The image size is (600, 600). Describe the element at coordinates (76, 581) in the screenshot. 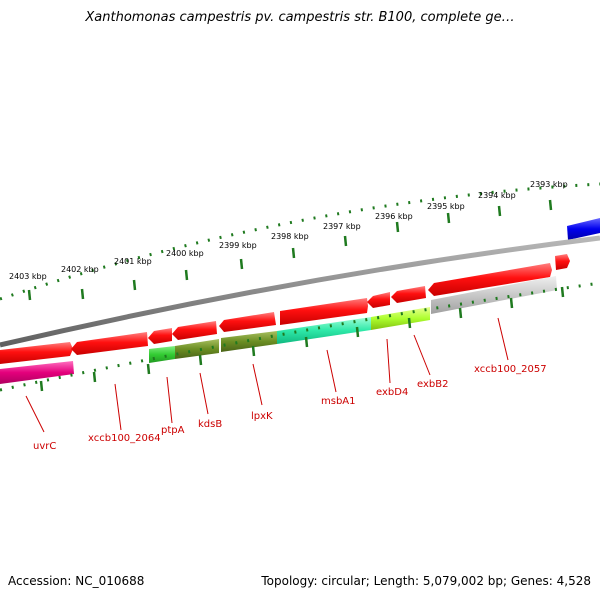

I see `accession-text: Accession: NC_010688` at that location.